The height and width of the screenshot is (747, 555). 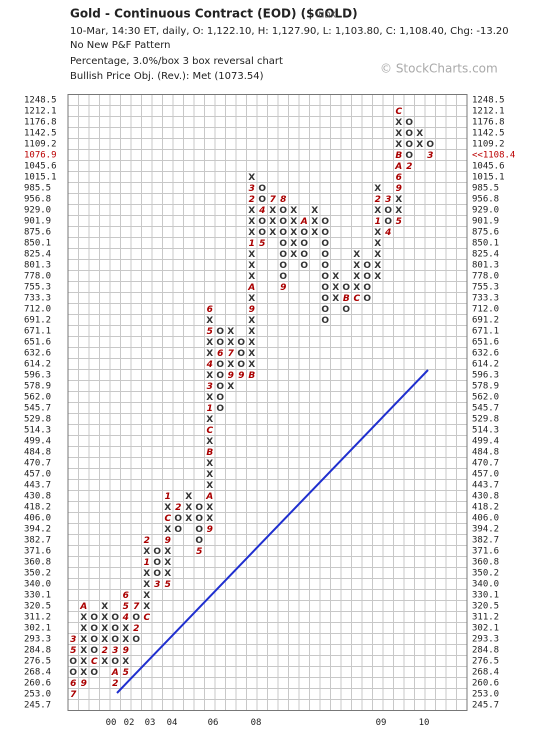 What do you see at coordinates (485, 244) in the screenshot?
I see `right-level-label: 850.1` at bounding box center [485, 244].